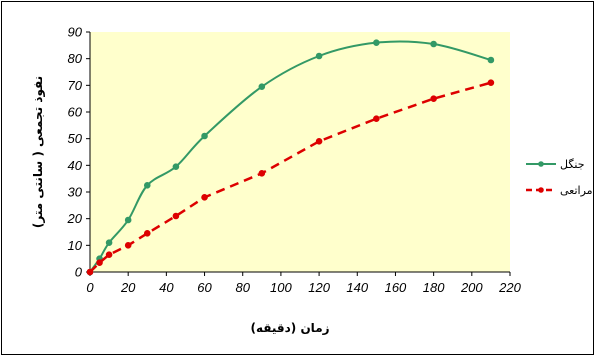 This screenshot has width=596, height=357. What do you see at coordinates (242, 287) in the screenshot?
I see `x-tick-label: 80` at bounding box center [242, 287].